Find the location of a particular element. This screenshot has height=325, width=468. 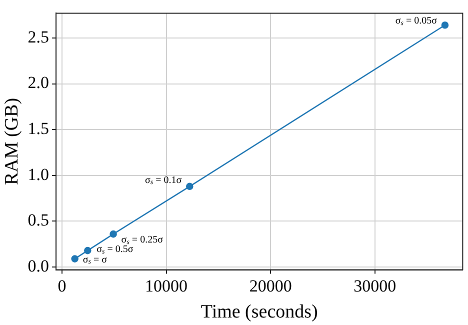

y-tick-label: 0.0 is located at coordinates (39, 266).